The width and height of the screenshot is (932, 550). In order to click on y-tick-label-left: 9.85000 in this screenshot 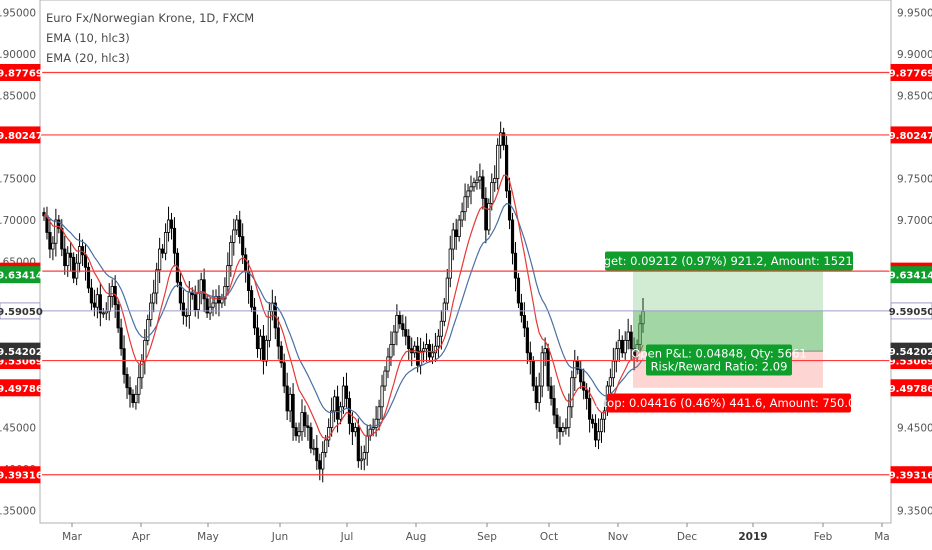, I will do `click(18, 96)`.